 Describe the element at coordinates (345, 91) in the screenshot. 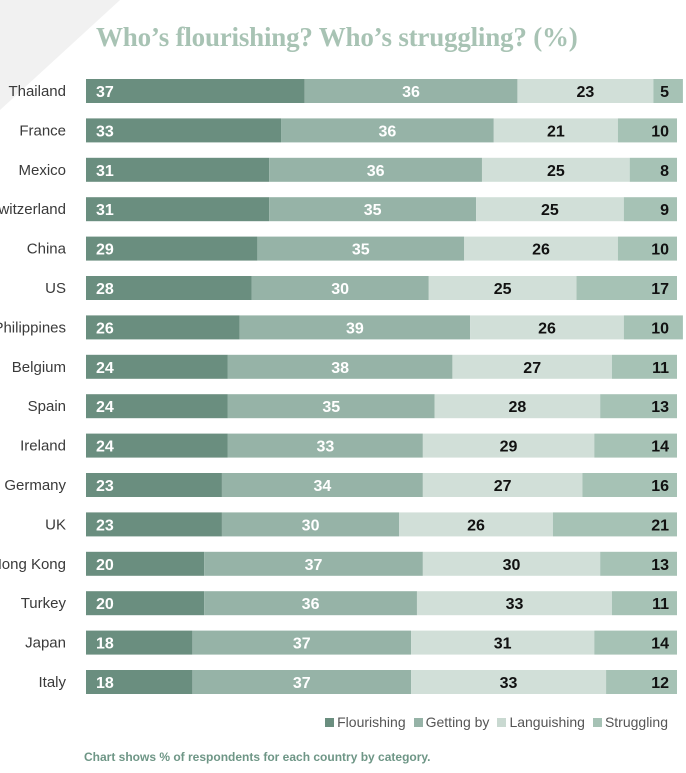

I see `bar-row-thailand: Thailand 37 36 23 5` at that location.